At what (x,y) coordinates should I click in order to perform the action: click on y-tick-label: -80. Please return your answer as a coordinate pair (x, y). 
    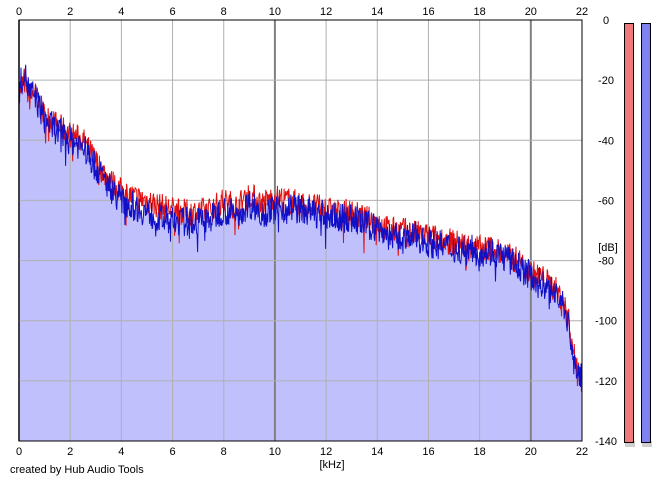
    Looking at the image, I should click on (606, 262).